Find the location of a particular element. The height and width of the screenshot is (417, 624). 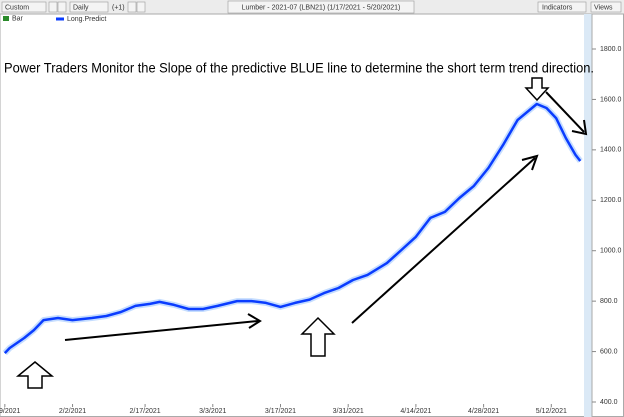

legend-swatch-bar is located at coordinates (6, 18).